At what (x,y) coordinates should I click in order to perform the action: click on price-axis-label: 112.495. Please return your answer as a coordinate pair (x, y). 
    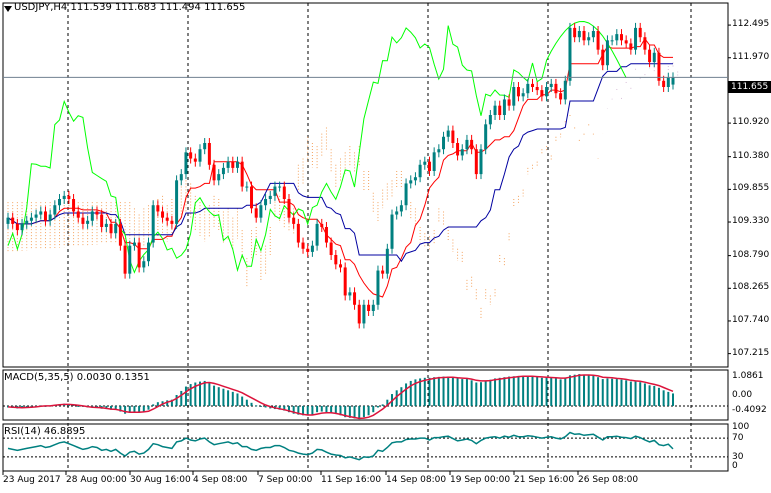
    Looking at the image, I should click on (751, 24).